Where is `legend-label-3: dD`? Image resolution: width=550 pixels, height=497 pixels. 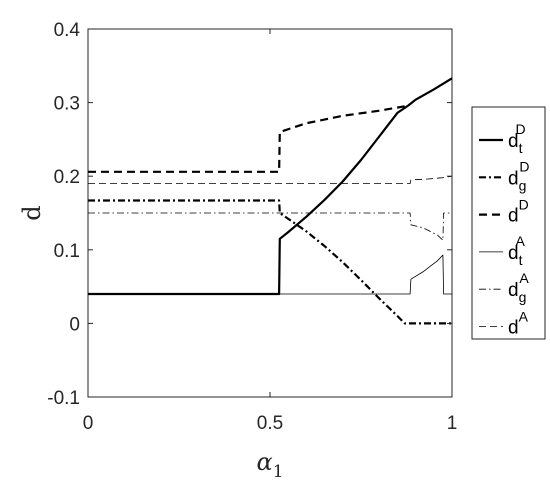 legend-label-3: dD is located at coordinates (518, 212).